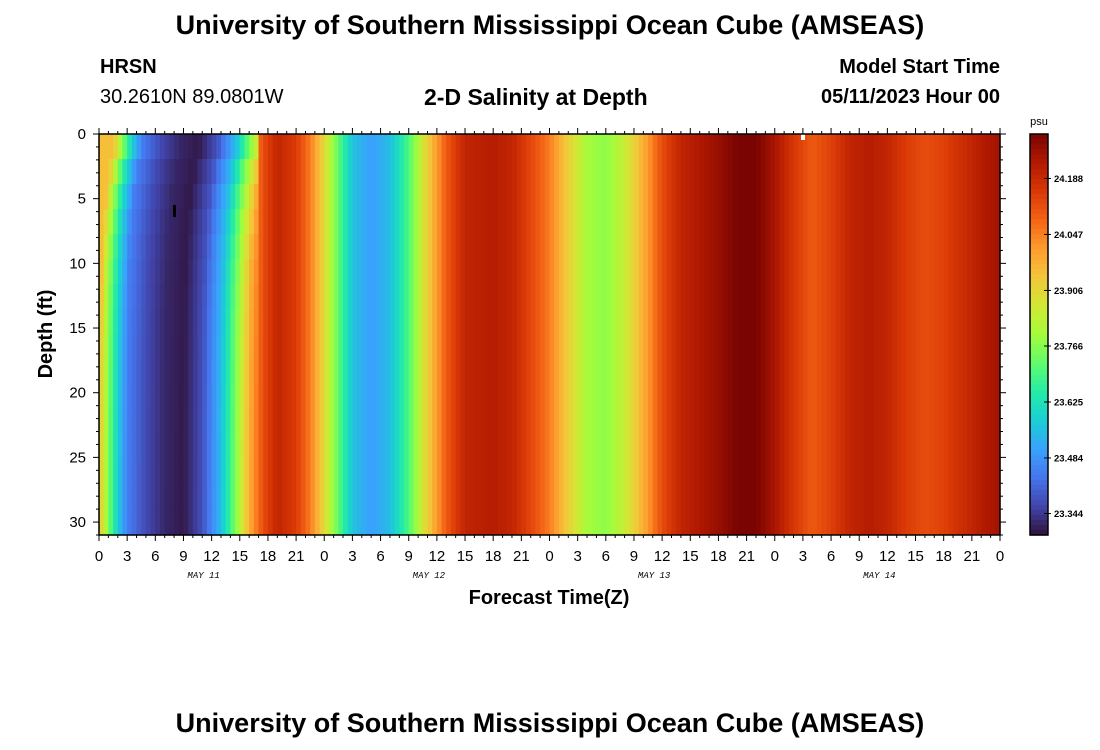 This screenshot has height=750, width=1100. I want to click on x-tick-label: 9, so click(409, 556).